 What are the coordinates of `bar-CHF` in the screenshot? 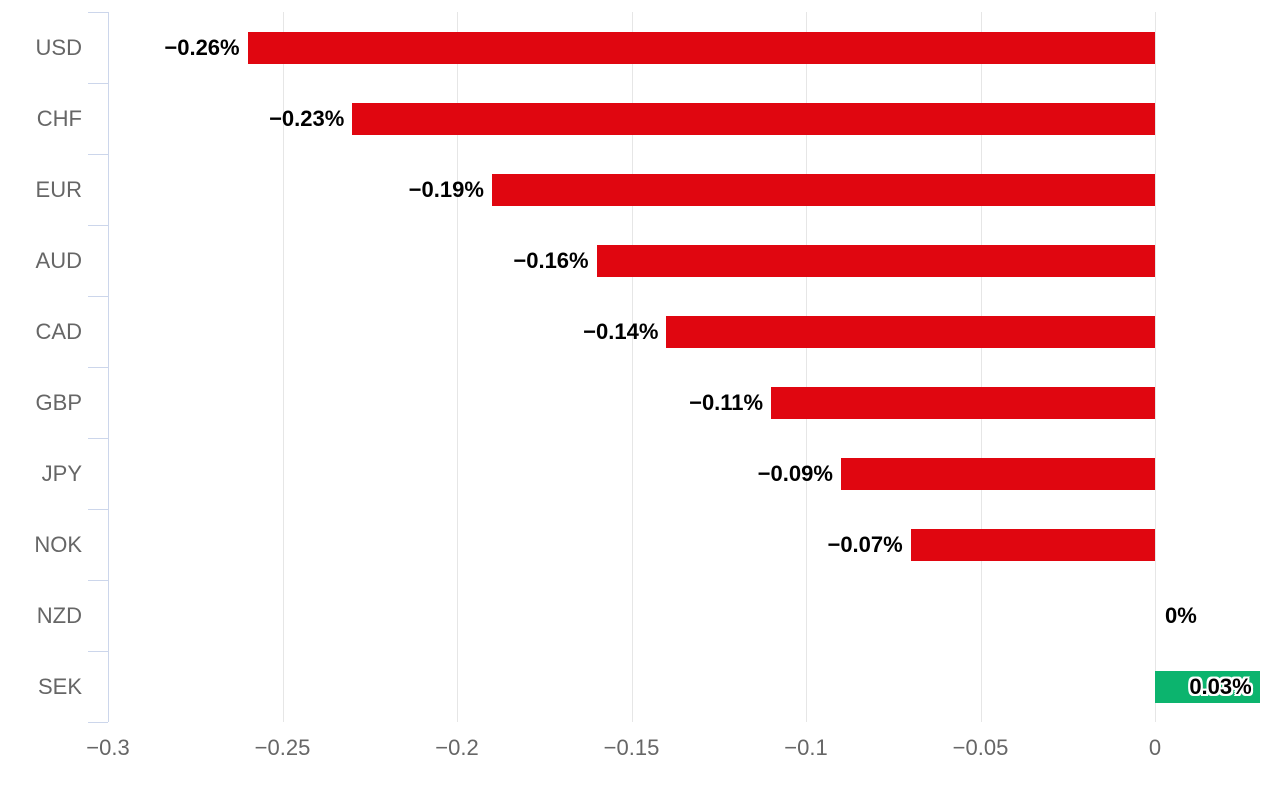 It's located at (753, 118).